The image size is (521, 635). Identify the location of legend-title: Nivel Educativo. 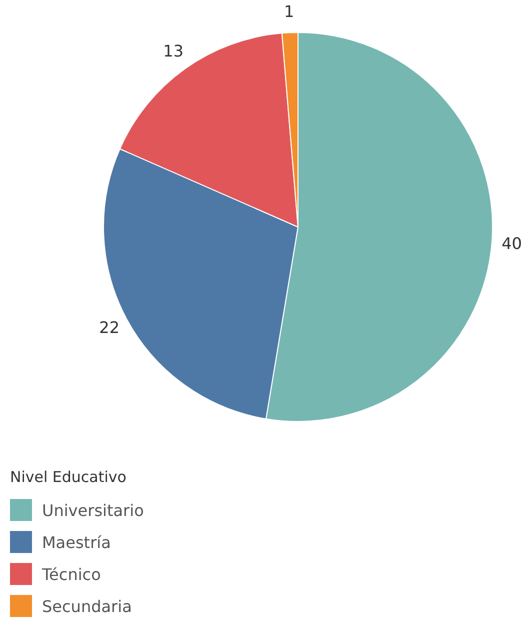
(69, 477).